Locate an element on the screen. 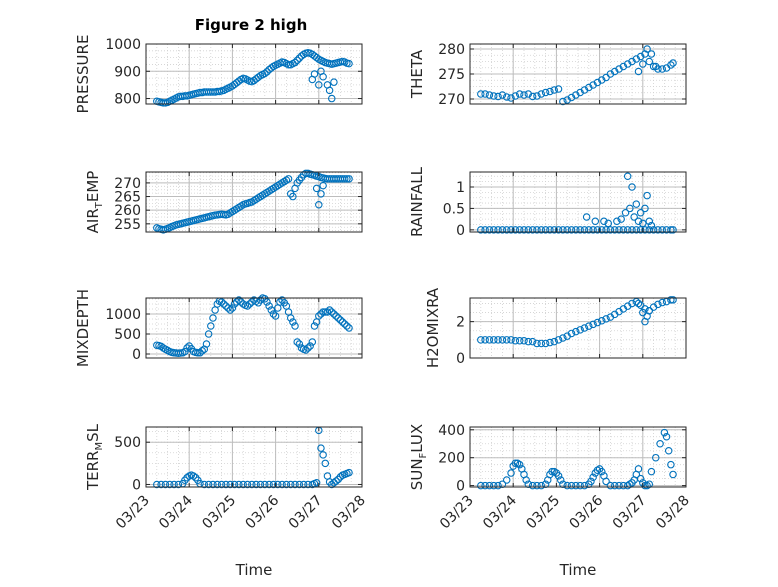  x-axis-label: Time is located at coordinates (254, 570).